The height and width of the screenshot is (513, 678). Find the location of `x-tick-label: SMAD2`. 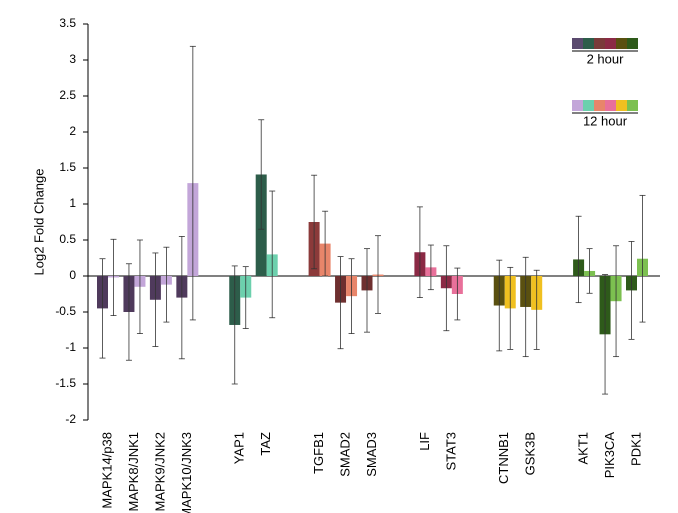

x-tick-label: SMAD2 is located at coordinates (344, 454).